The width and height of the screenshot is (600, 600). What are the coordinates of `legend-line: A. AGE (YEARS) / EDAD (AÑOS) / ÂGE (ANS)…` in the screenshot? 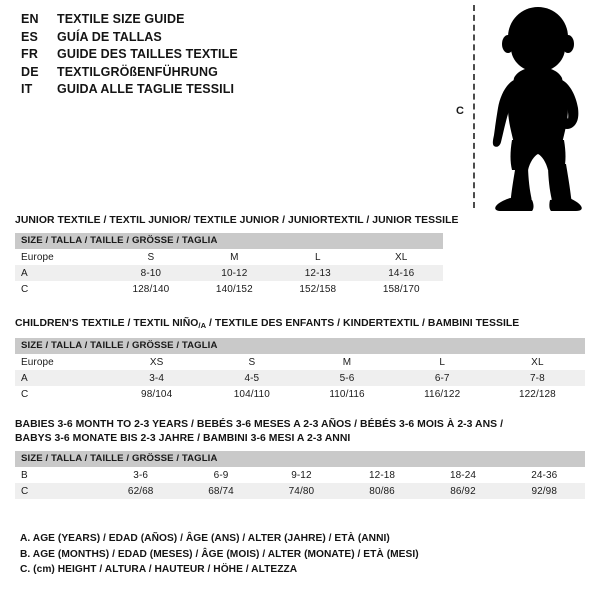 It's located at (205, 538).